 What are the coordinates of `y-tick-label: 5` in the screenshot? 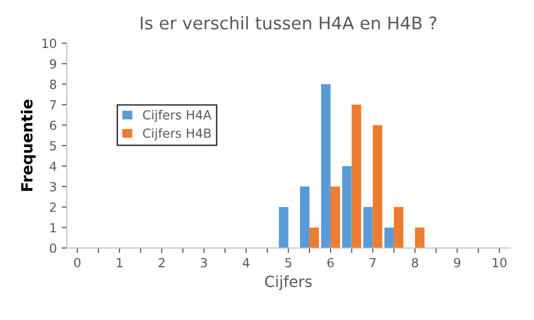 It's located at (53, 146).